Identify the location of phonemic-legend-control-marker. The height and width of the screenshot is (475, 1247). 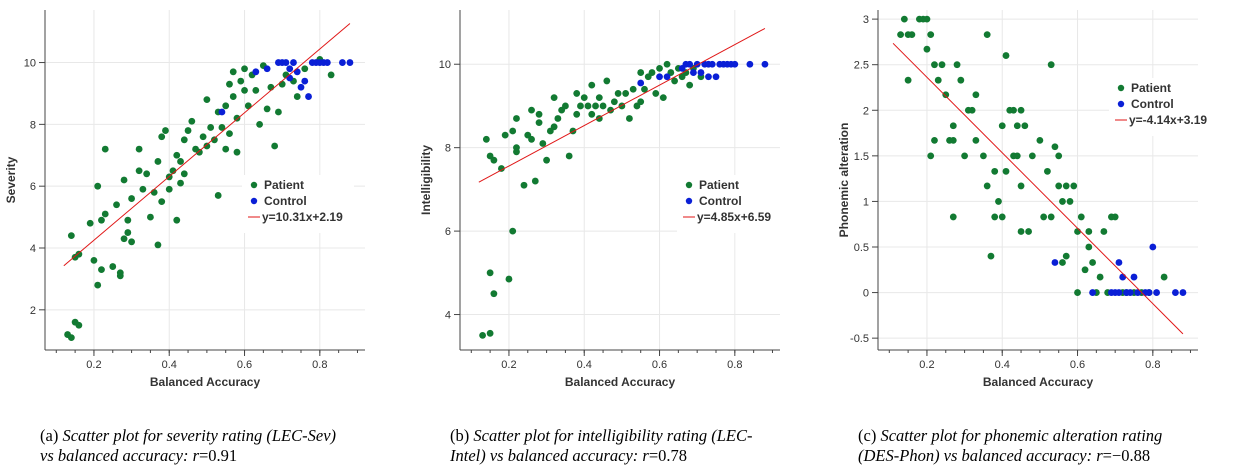
(1121, 104).